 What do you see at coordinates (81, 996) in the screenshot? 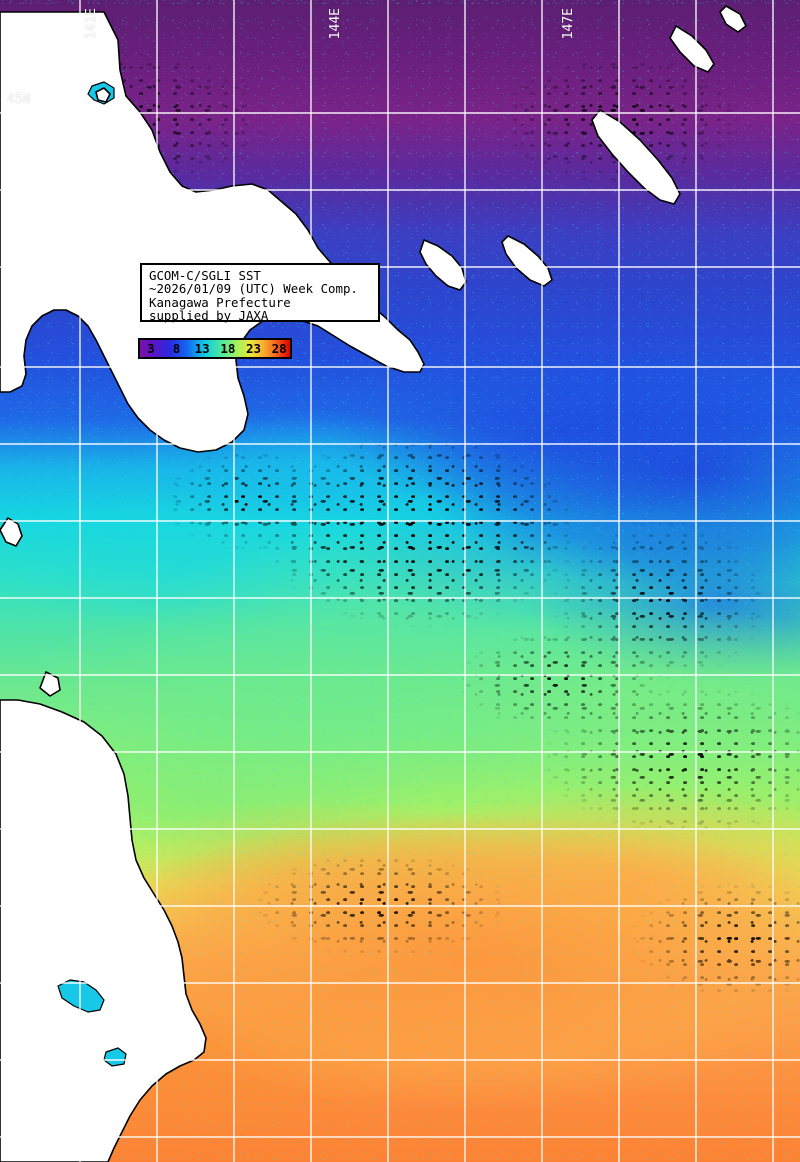
I see `mutsu-bay-water` at bounding box center [81, 996].